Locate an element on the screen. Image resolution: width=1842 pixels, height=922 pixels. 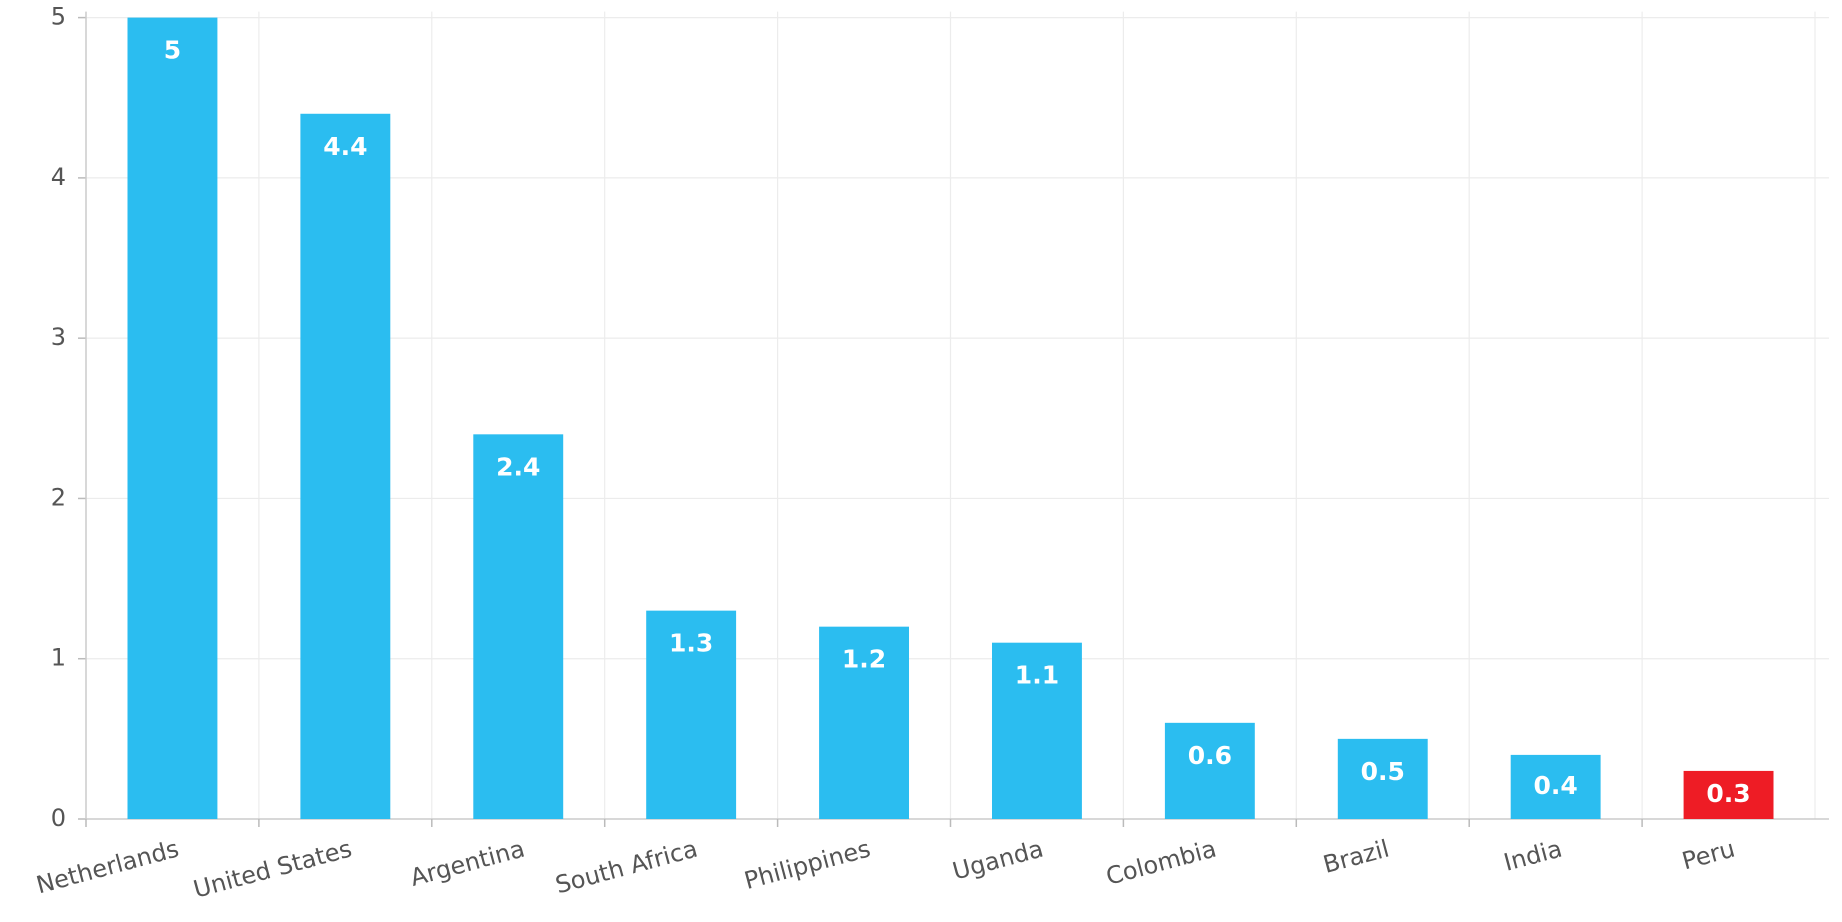
x-tick-label: South Africa is located at coordinates (626, 867).